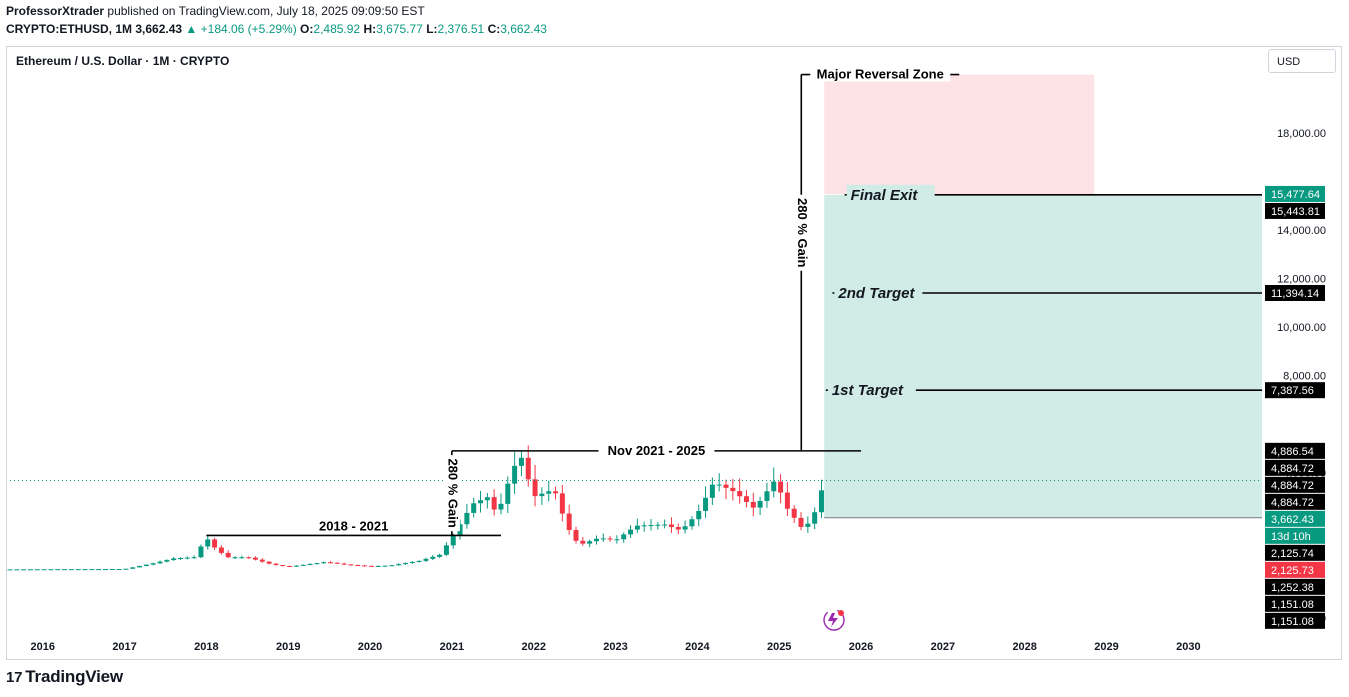 The width and height of the screenshot is (1349, 697). I want to click on target-2-label-bg, so click(878, 291).